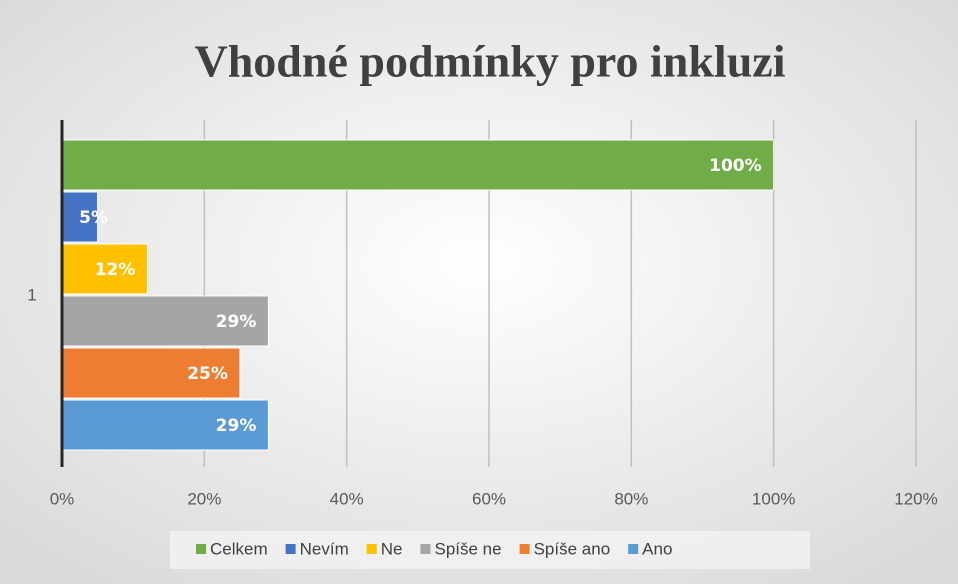 The height and width of the screenshot is (584, 958). Describe the element at coordinates (773, 498) in the screenshot. I see `x-tick-label: 100%` at that location.